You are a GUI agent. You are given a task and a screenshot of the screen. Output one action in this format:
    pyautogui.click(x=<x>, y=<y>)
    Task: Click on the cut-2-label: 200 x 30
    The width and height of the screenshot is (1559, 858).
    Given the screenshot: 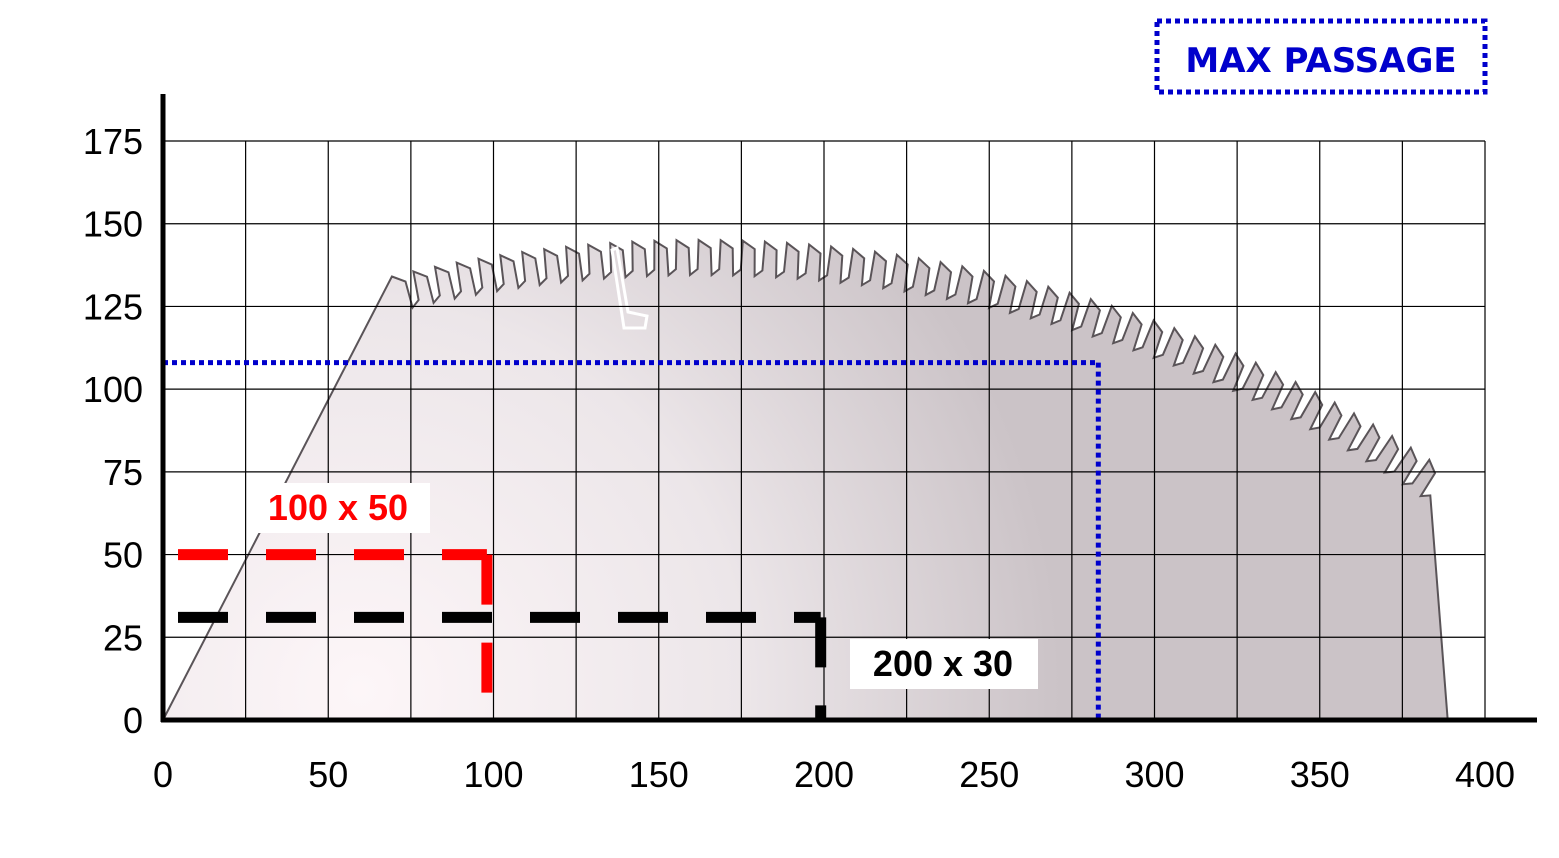 What is the action you would take?
    pyautogui.click(x=943, y=663)
    